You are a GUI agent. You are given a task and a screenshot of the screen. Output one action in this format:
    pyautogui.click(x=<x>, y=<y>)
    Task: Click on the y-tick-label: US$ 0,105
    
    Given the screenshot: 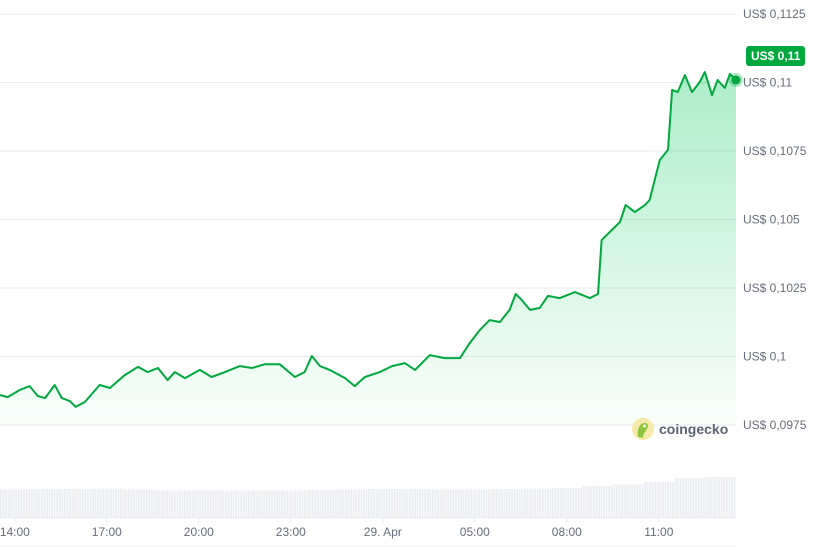 What is the action you would take?
    pyautogui.click(x=771, y=220)
    